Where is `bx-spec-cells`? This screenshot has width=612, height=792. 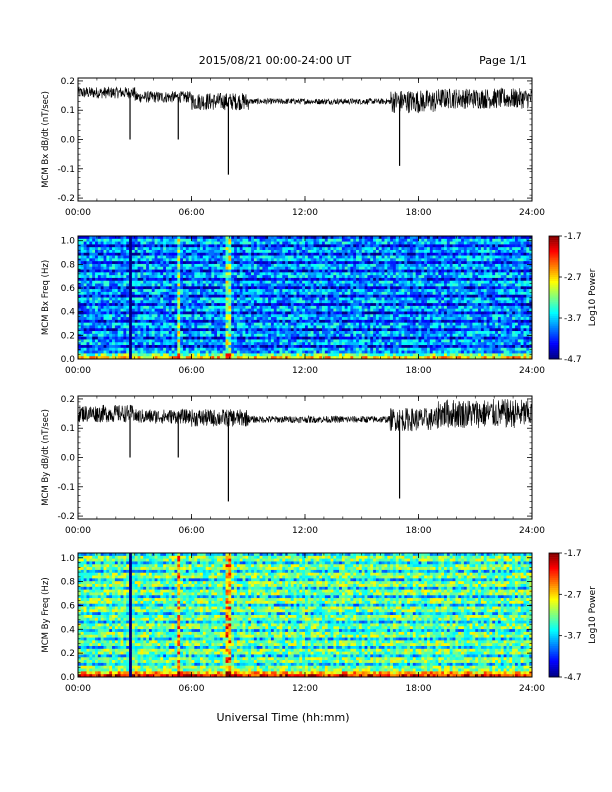
bx-spec-cells is located at coordinates (305, 298).